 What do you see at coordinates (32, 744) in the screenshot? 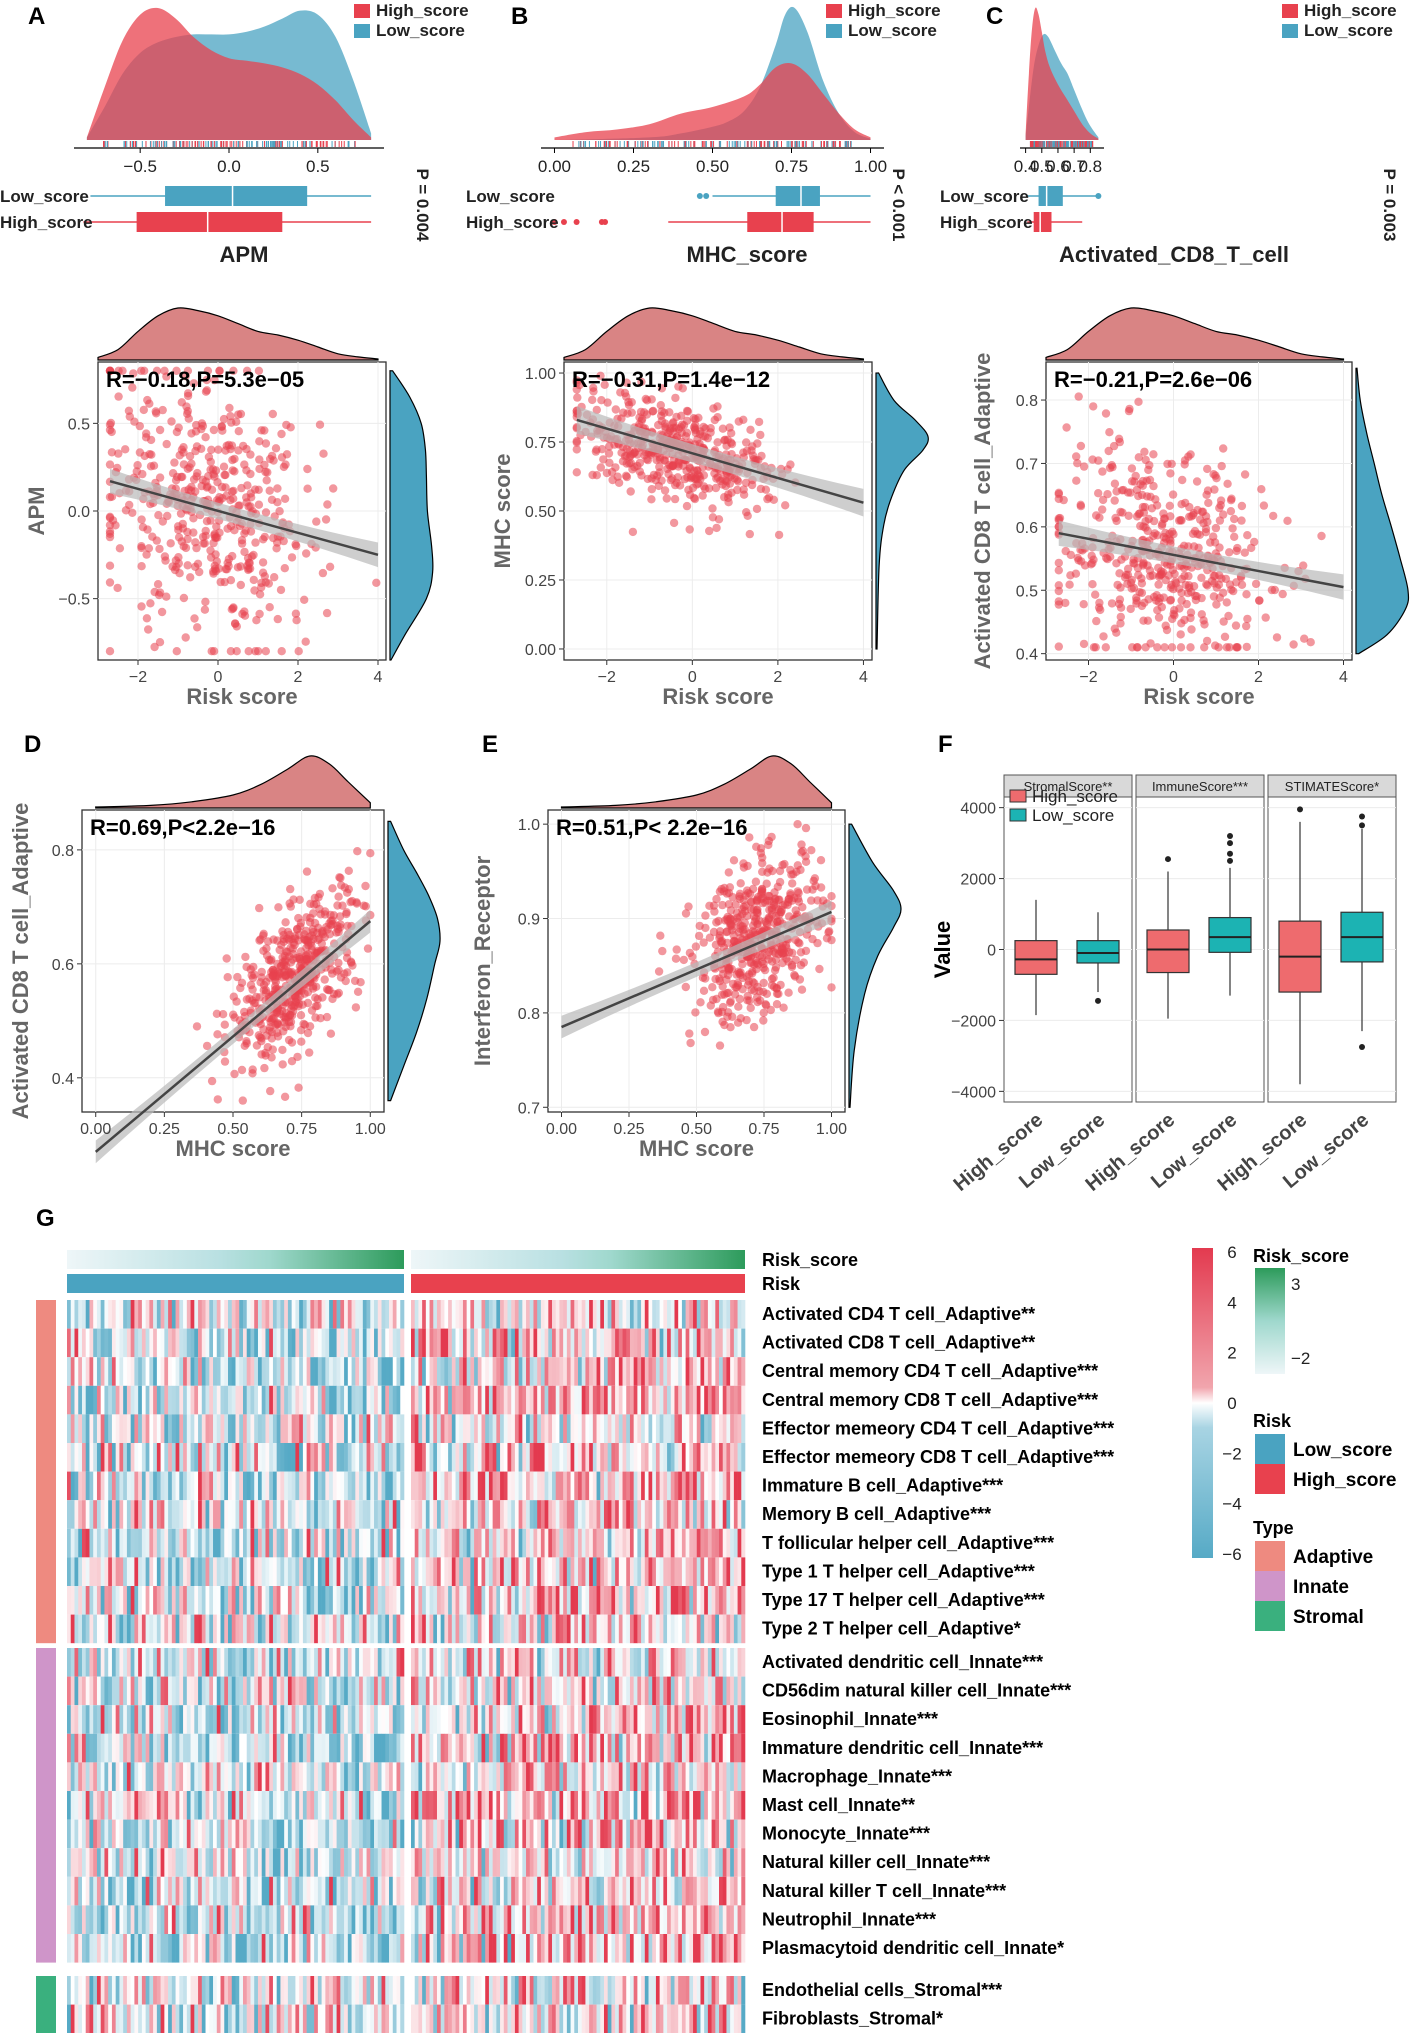
I see `panel-label: D` at bounding box center [32, 744].